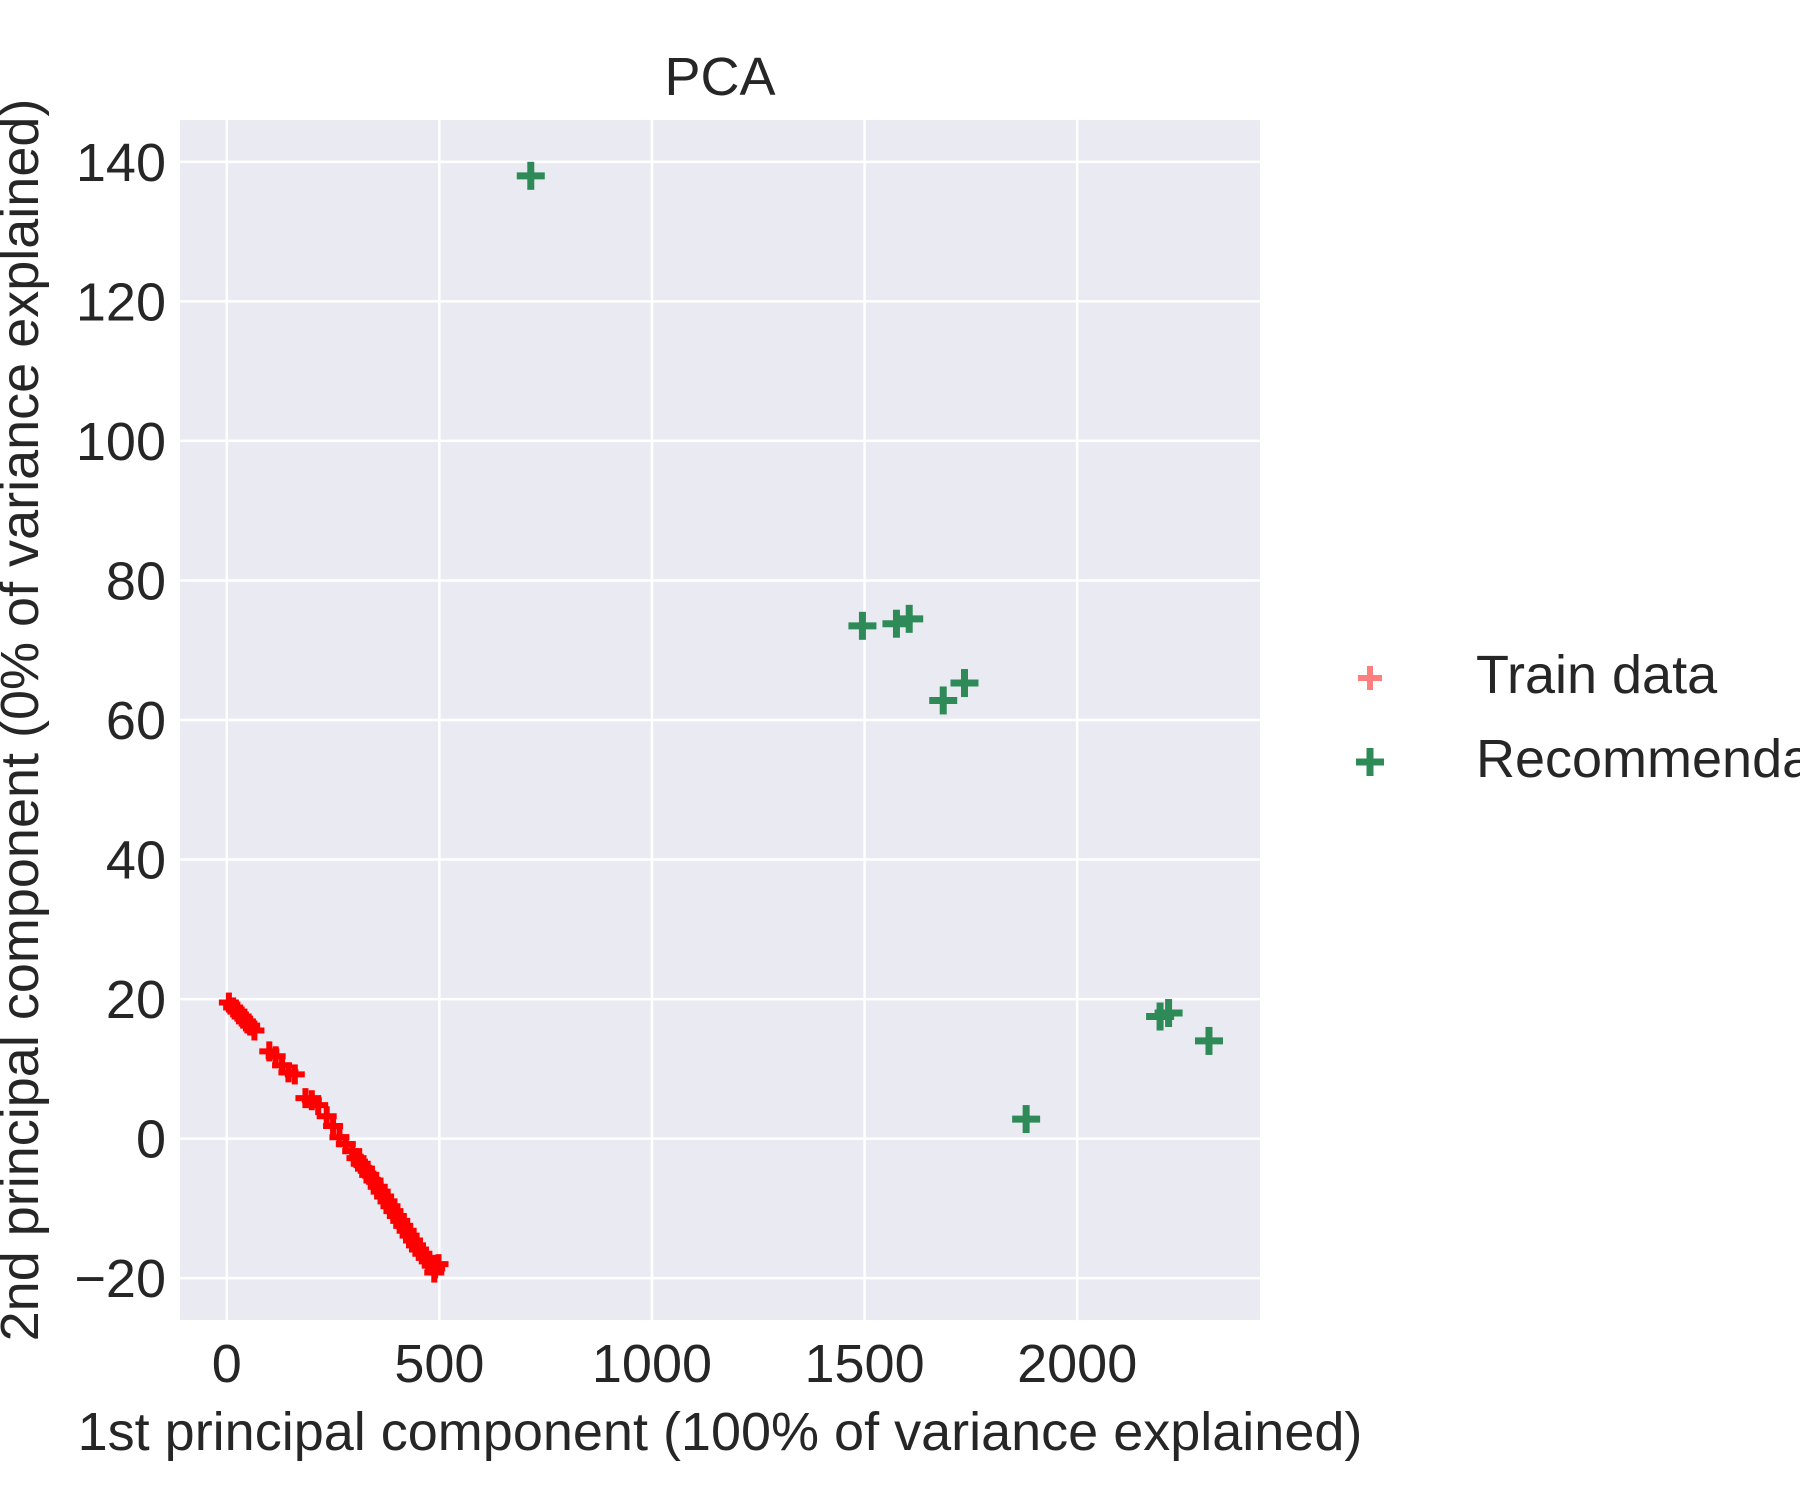 The width and height of the screenshot is (1800, 1500). What do you see at coordinates (121, 302) in the screenshot?
I see `y-tick-label: 120` at bounding box center [121, 302].